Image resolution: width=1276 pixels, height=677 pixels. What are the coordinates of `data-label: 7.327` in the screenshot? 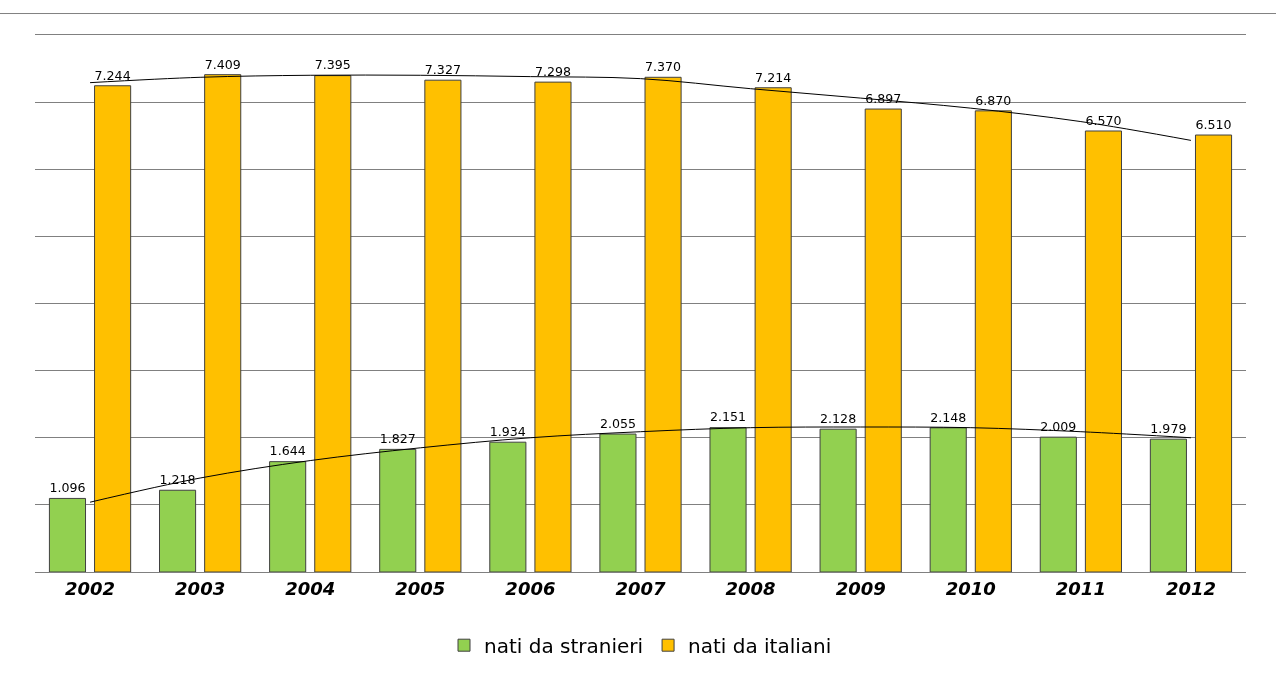 It's located at (442, 70).